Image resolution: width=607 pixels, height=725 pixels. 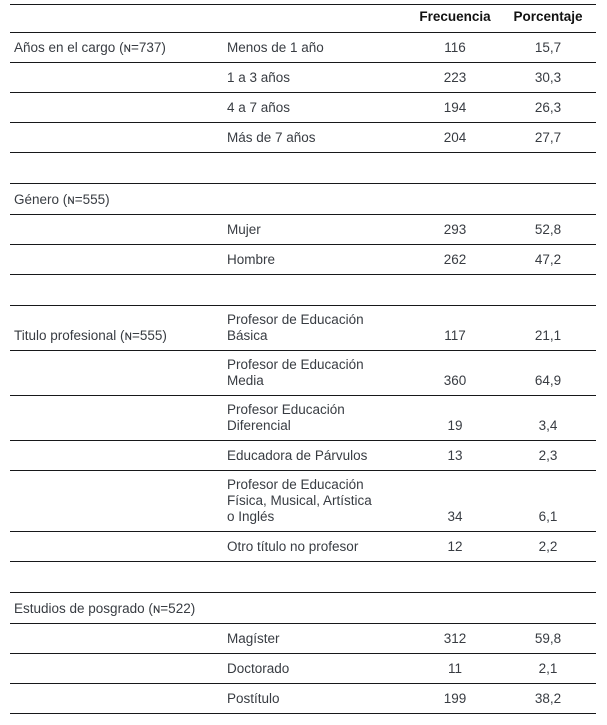 What do you see at coordinates (271, 137) in the screenshot?
I see `row-label: Más de 7 años` at bounding box center [271, 137].